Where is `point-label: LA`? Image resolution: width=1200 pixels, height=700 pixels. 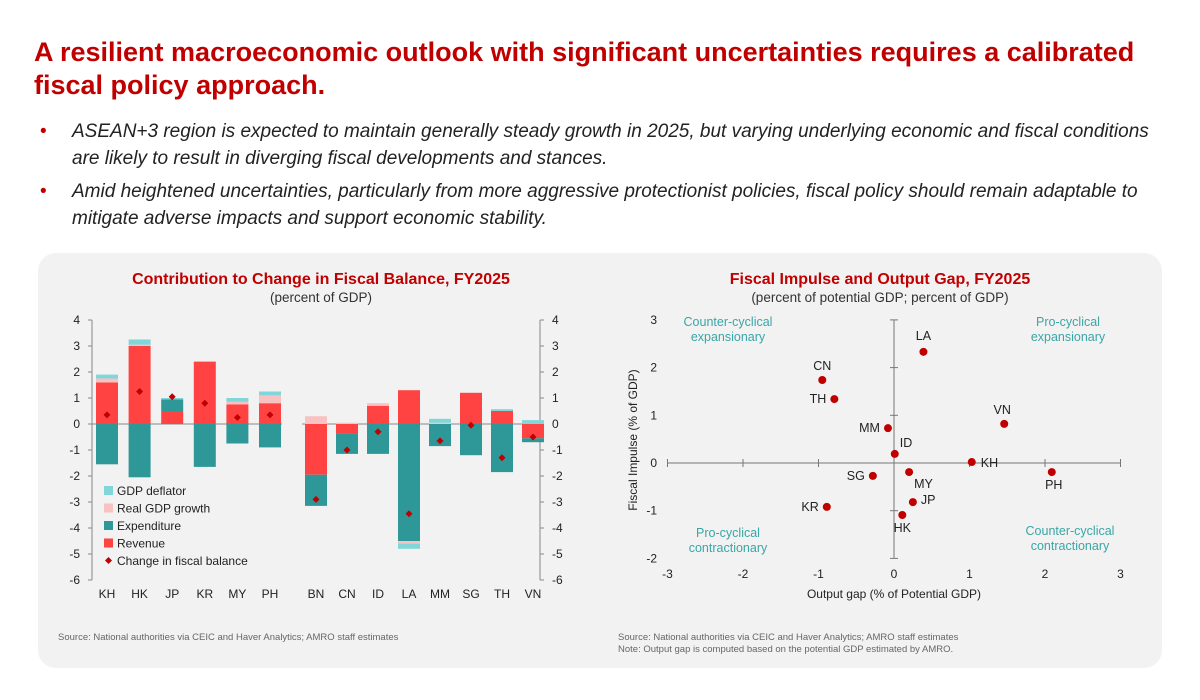 point-label: LA is located at coordinates (924, 336).